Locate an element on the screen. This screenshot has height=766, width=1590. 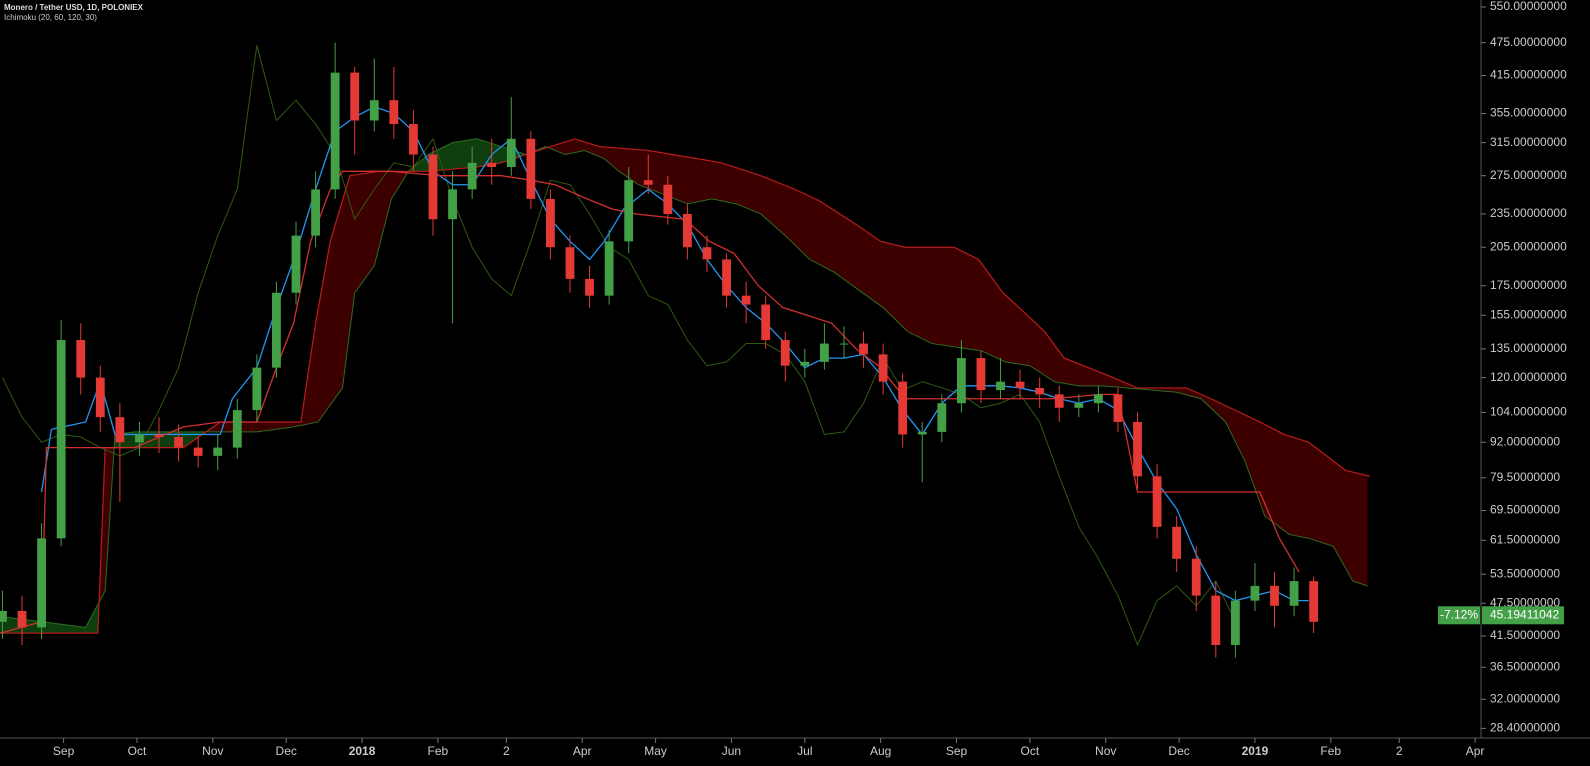
change-label: -7.12% is located at coordinates (1459, 614).